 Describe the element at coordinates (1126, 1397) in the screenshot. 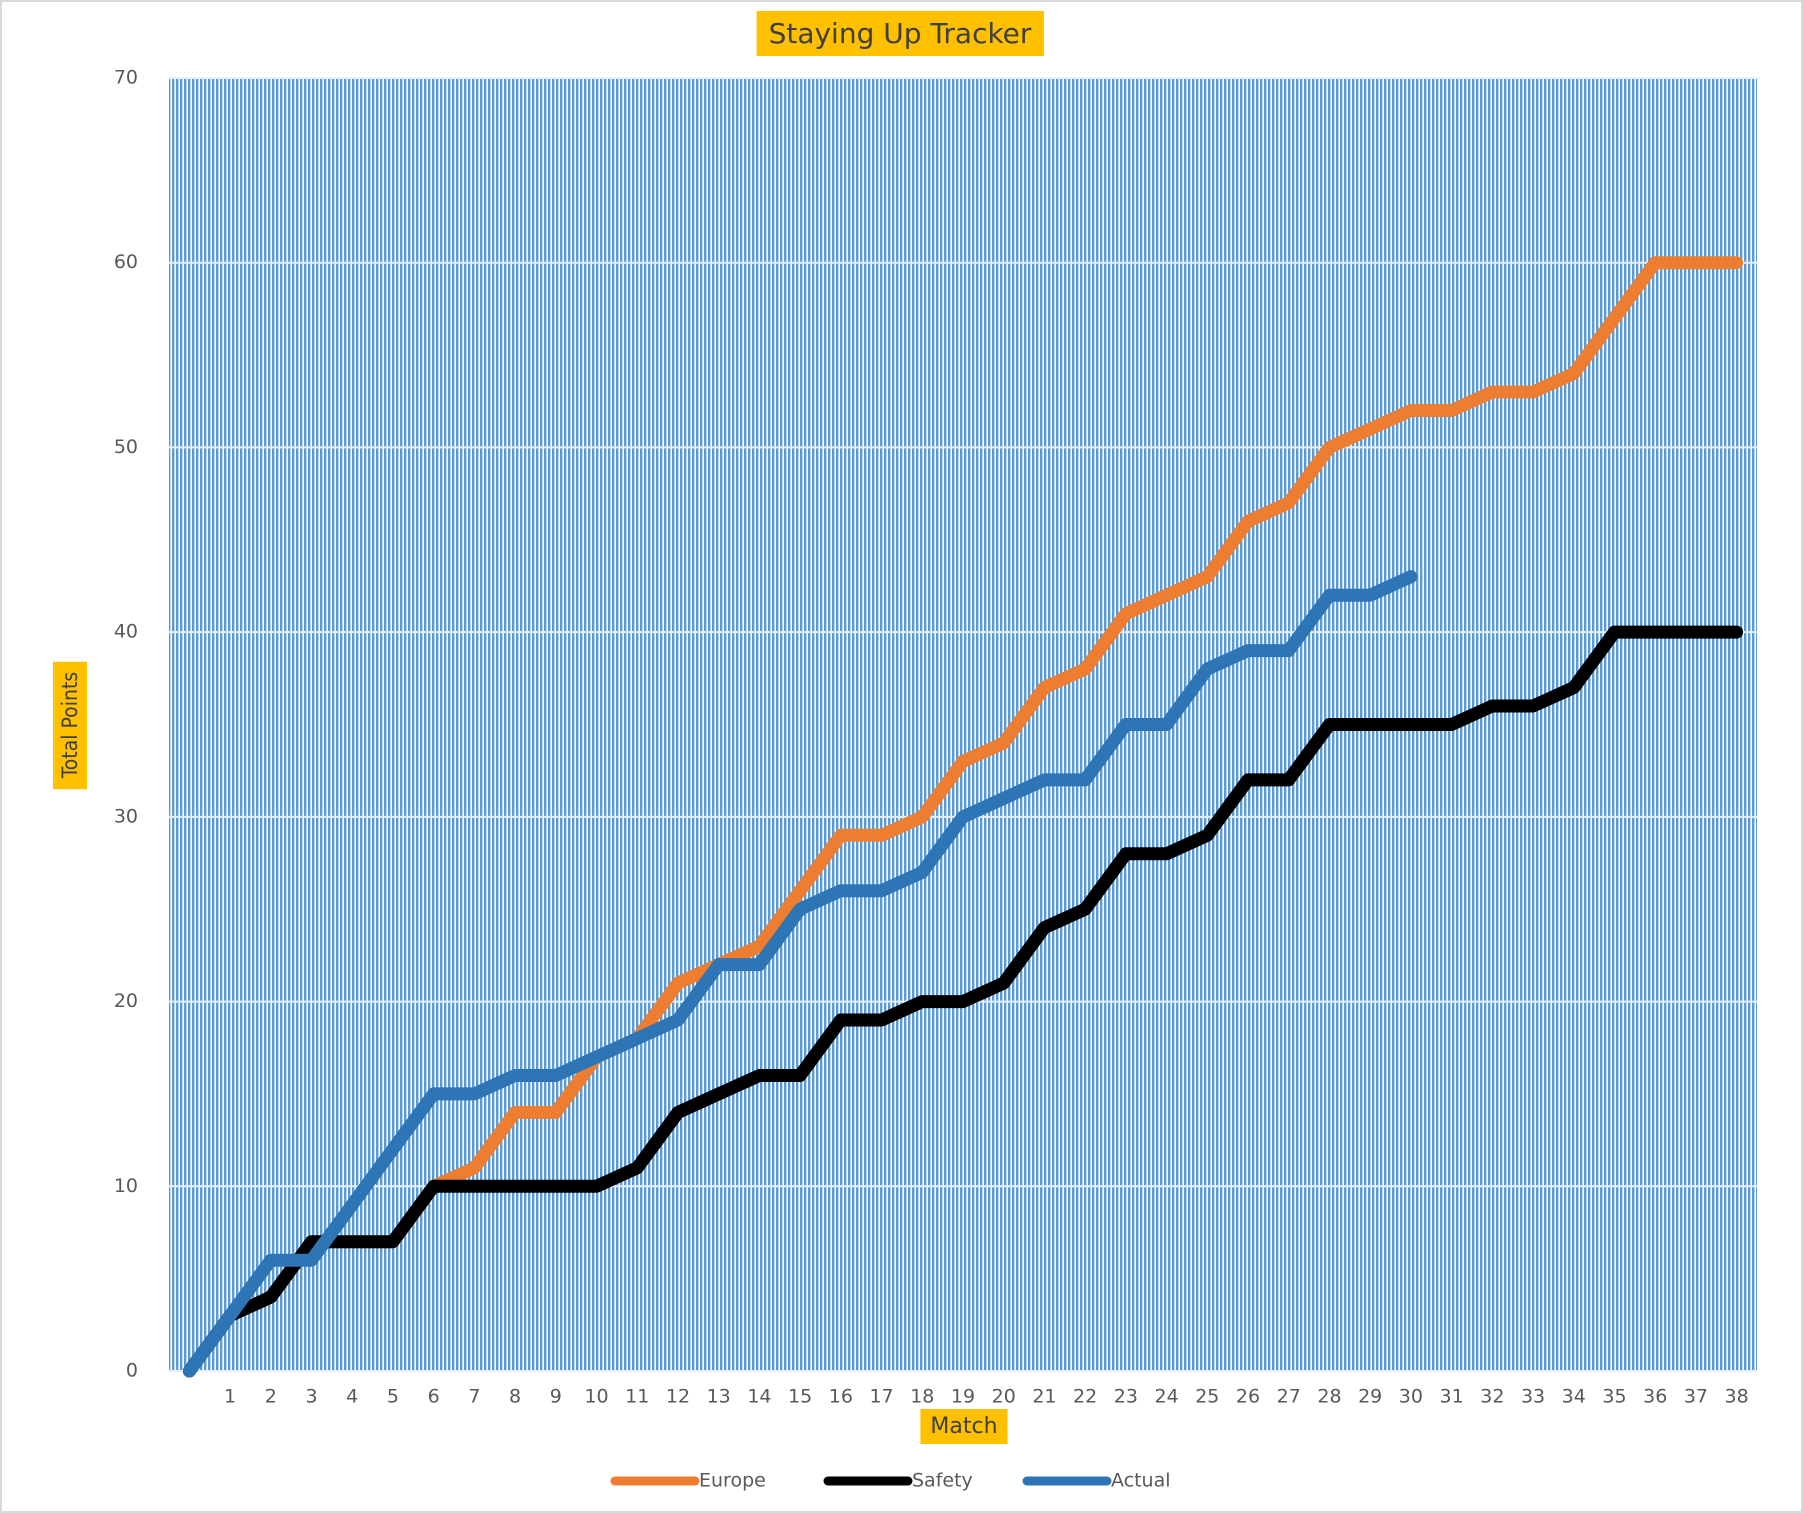

I see `x-tick-label: 23` at that location.